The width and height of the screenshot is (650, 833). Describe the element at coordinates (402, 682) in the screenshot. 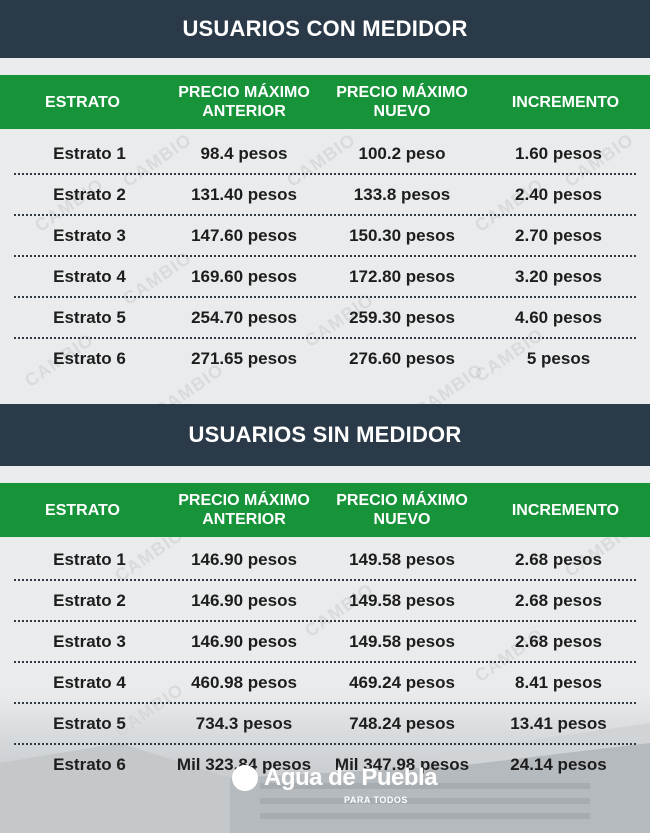

I see `cell-nuevo: 469.24 pesos` at that location.